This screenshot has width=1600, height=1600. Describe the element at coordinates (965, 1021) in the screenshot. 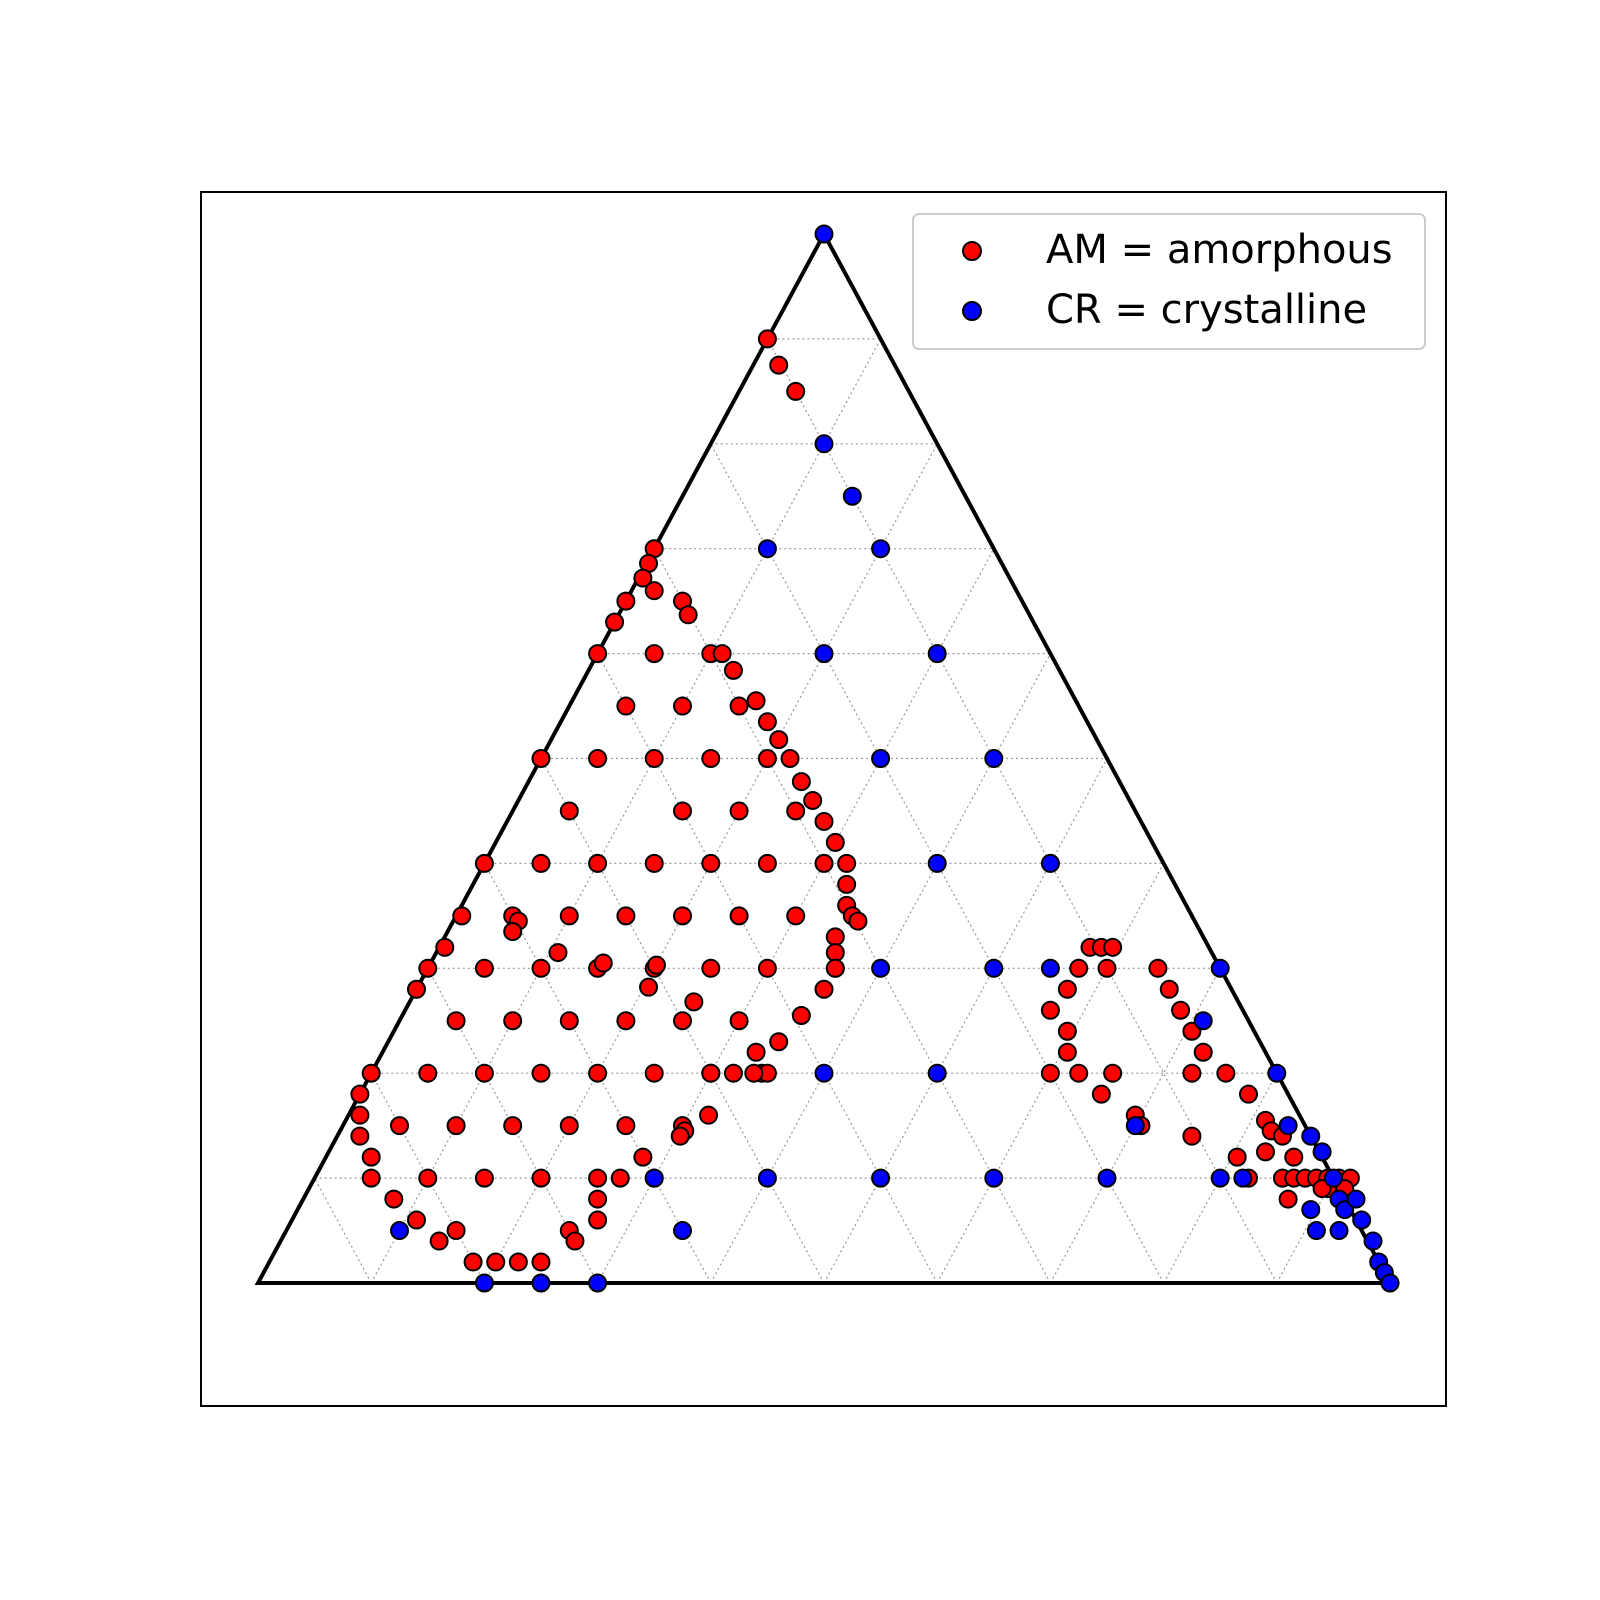

I see `grid-line-left-parallel` at that location.